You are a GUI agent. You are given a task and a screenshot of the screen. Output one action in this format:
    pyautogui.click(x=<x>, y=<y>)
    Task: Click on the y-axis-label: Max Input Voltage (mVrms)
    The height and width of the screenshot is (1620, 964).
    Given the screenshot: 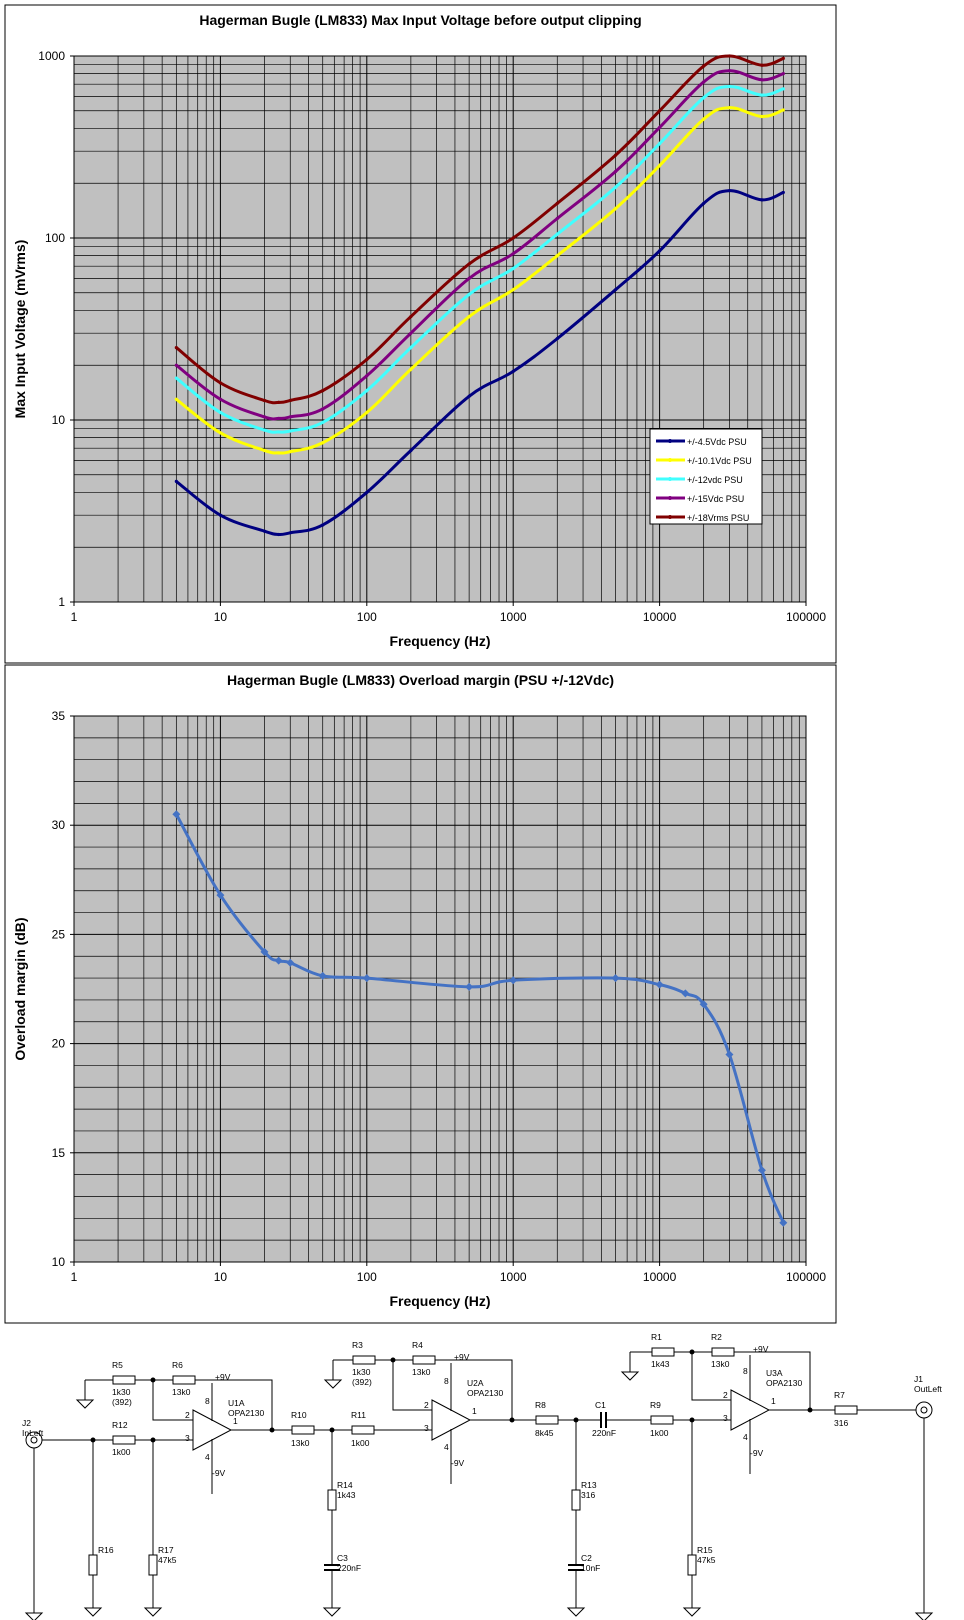 What is the action you would take?
    pyautogui.click(x=20, y=329)
    